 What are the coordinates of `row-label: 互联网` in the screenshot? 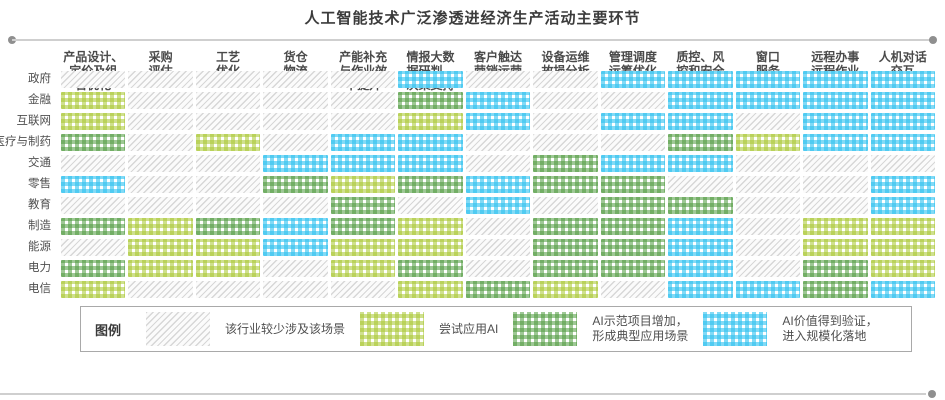 It's located at (34, 121).